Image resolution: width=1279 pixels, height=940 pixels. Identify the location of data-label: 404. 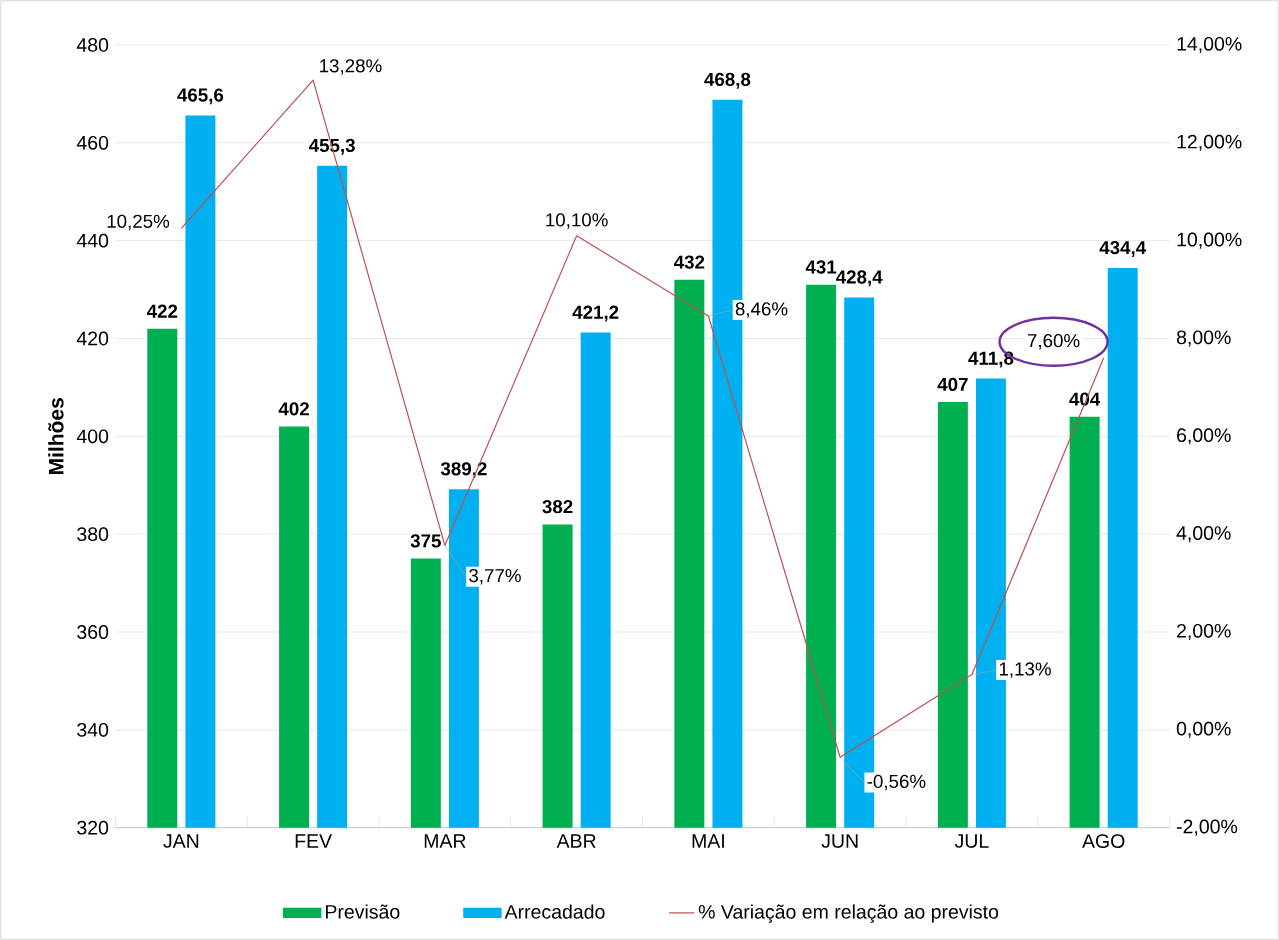
(1085, 399).